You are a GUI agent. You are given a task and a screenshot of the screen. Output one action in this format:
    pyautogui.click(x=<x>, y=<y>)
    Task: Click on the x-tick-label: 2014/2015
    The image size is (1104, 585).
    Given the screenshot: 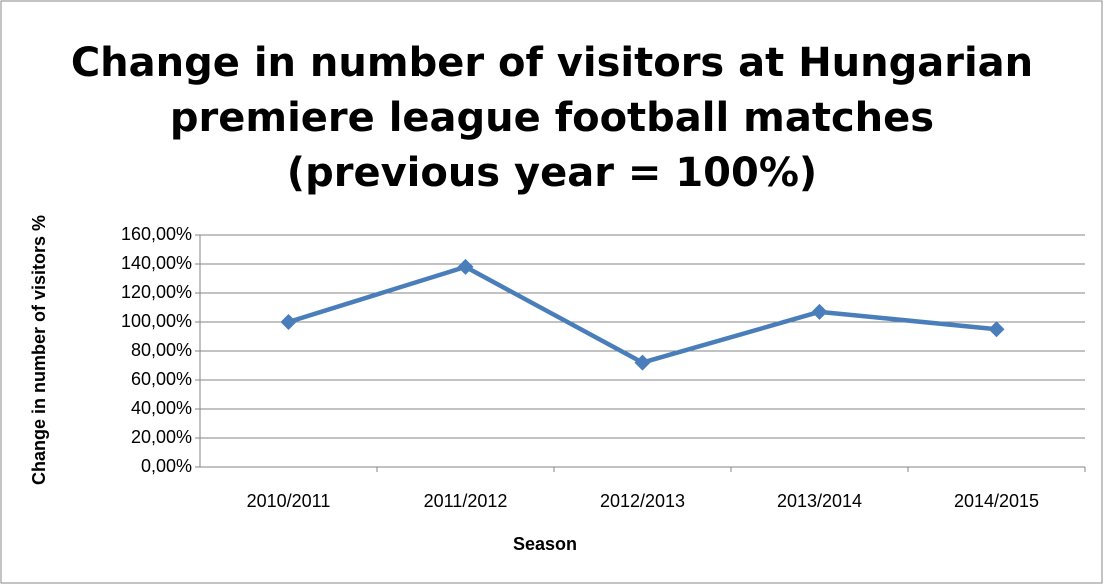 What is the action you would take?
    pyautogui.click(x=996, y=501)
    